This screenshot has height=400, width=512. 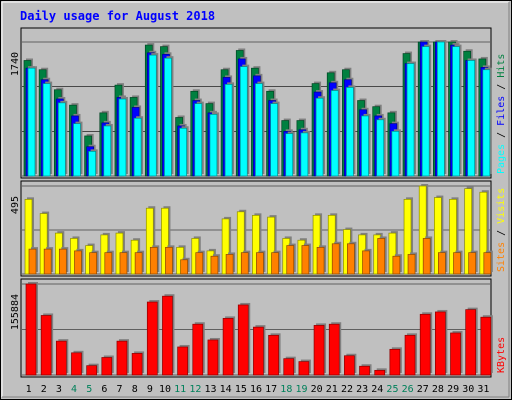 I want to click on kbytes-bar-kbytes-7-body, so click(x=122, y=358).